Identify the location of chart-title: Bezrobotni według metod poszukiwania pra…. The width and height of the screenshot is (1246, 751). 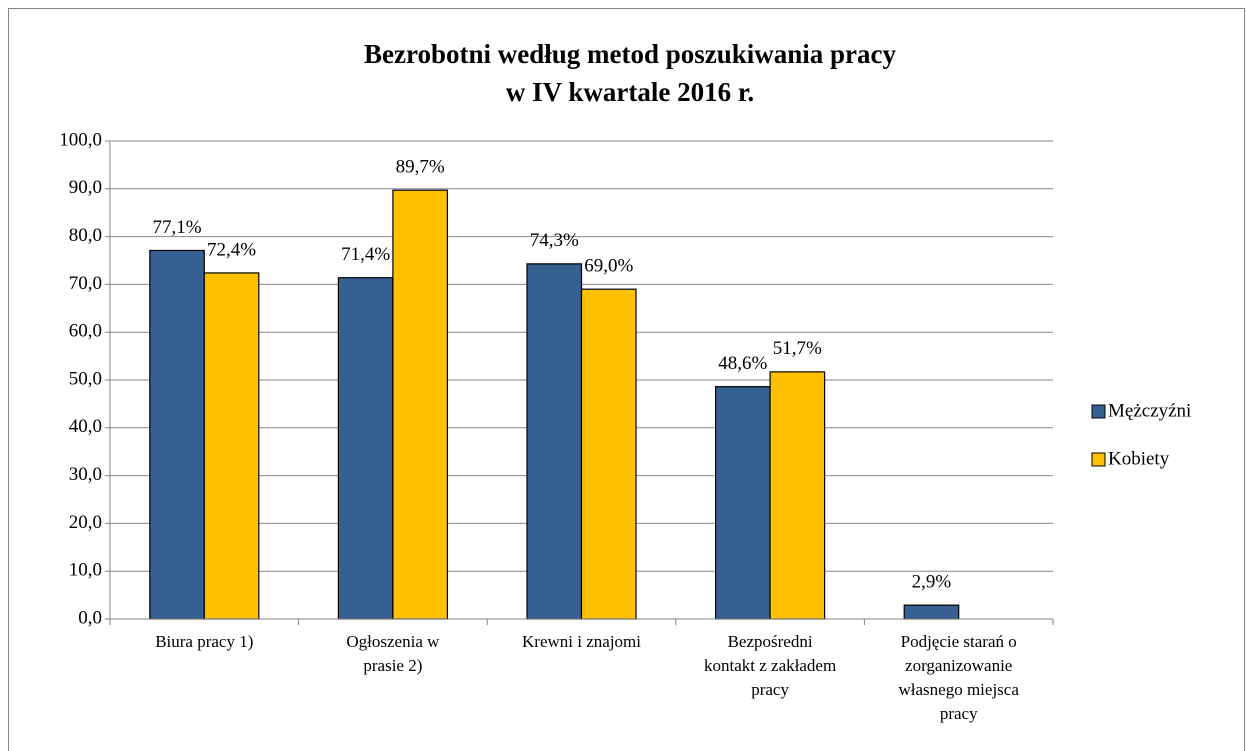
(630, 54).